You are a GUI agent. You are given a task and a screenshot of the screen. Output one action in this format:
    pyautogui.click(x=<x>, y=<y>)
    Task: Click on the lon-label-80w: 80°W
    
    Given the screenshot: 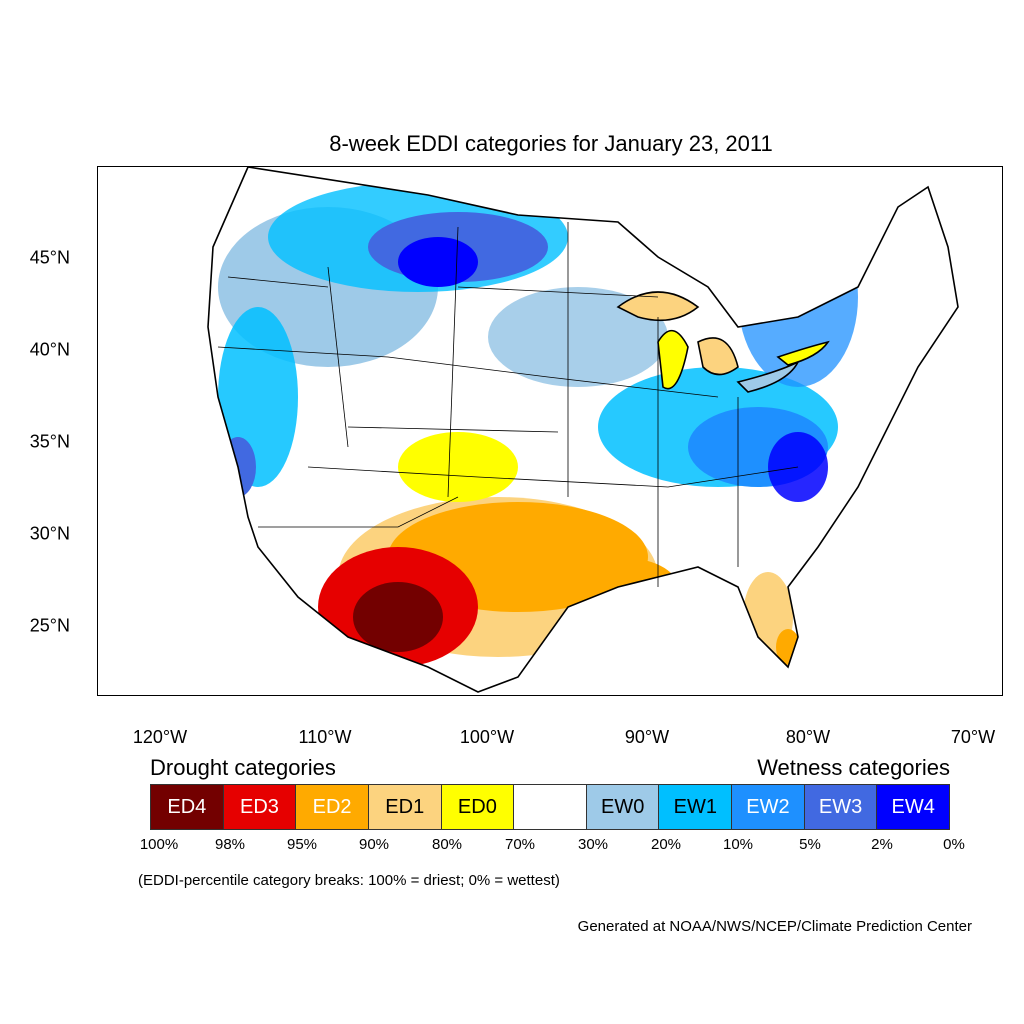 What is the action you would take?
    pyautogui.click(x=808, y=737)
    